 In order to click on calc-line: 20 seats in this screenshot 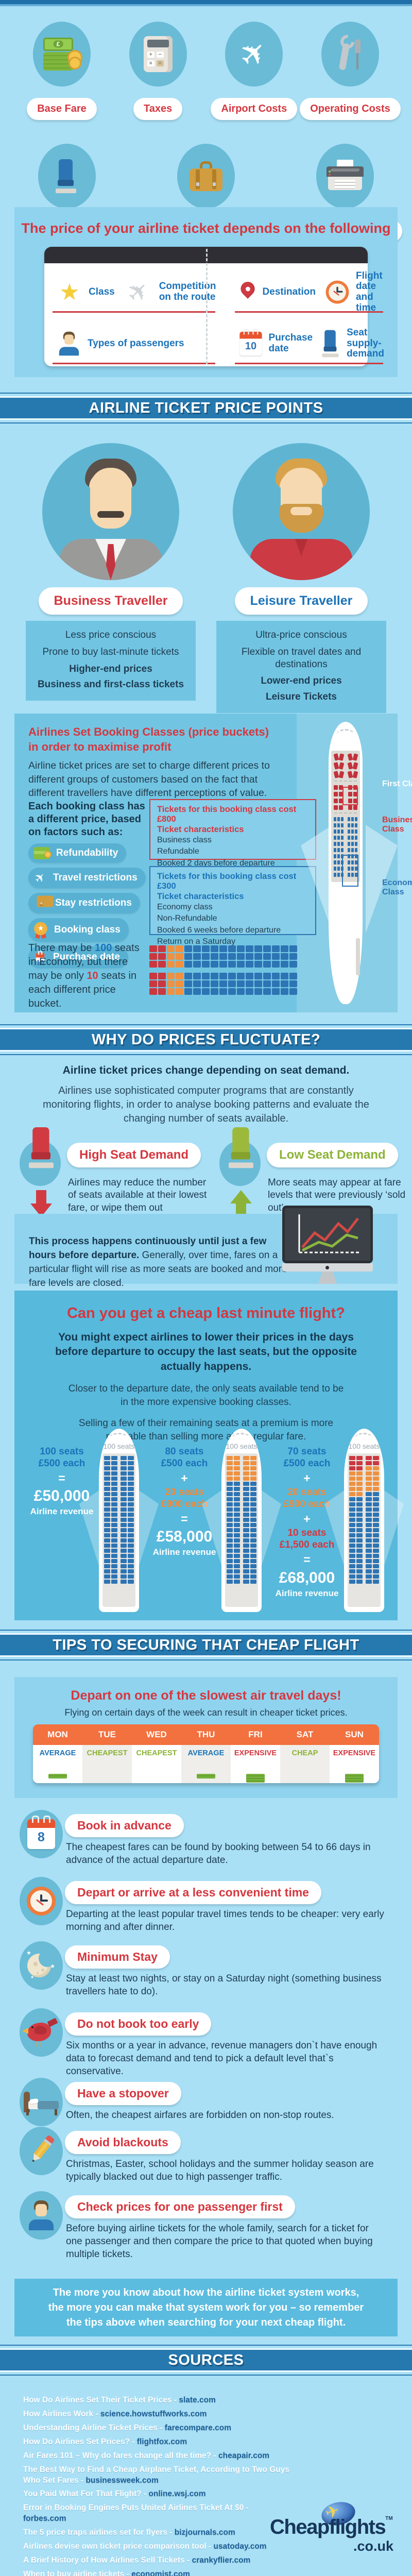, I will do `click(307, 1492)`.